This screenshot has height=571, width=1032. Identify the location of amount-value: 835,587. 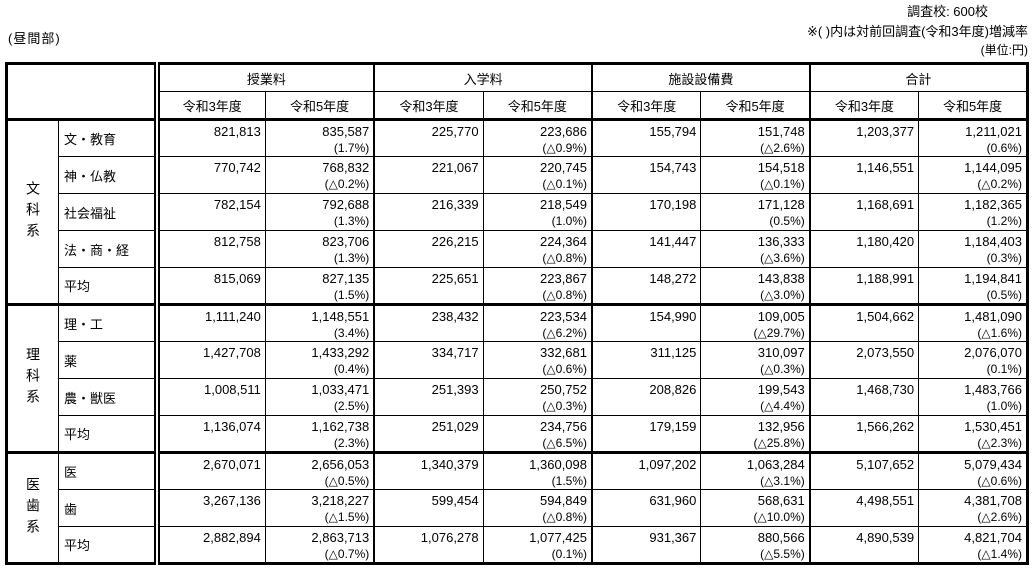
(346, 131).